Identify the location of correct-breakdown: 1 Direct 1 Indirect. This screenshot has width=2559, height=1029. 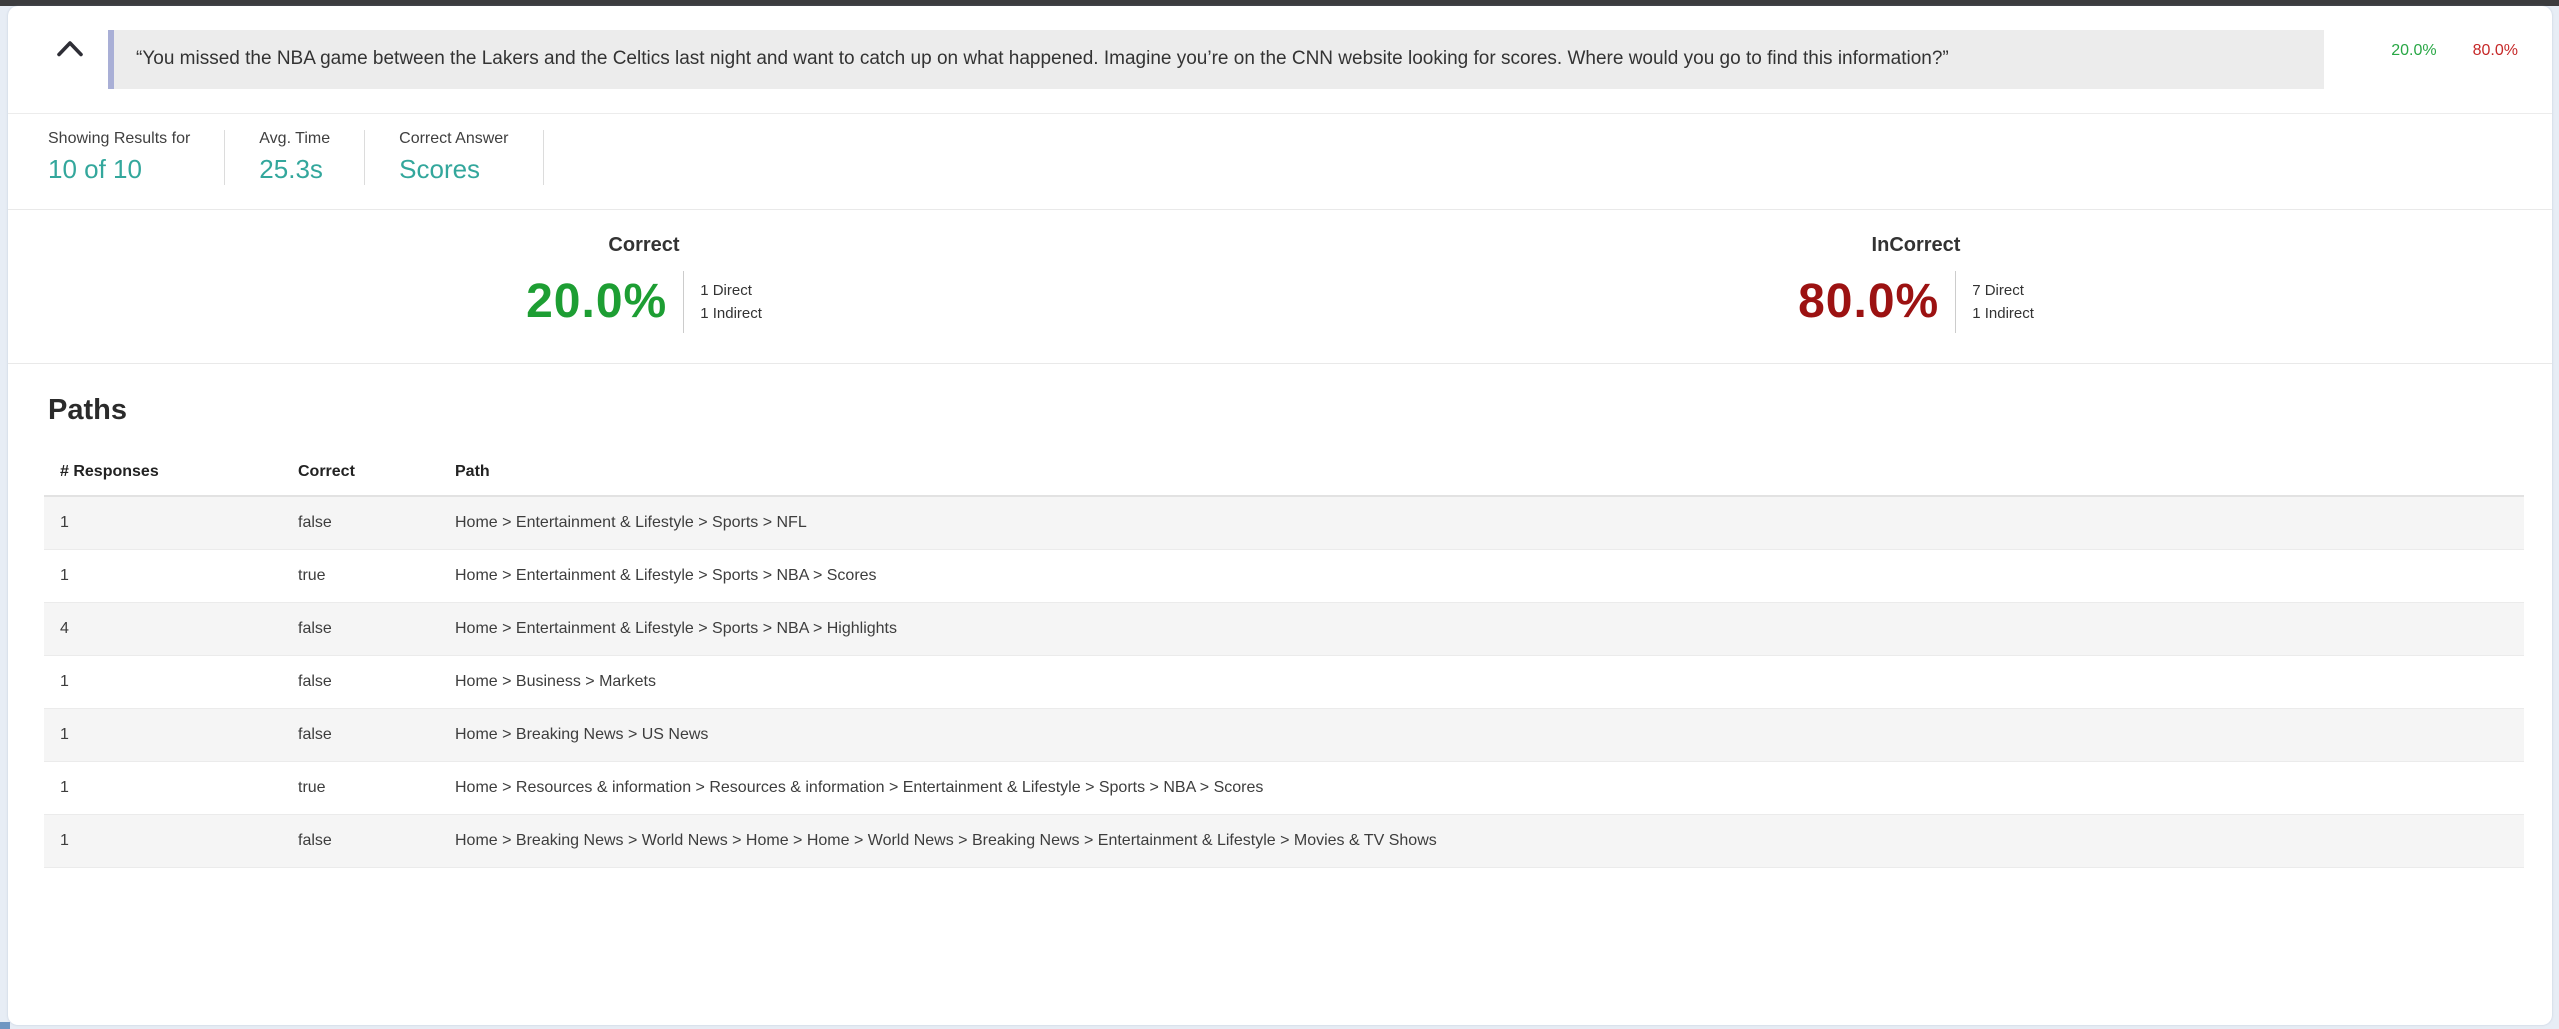
(731, 302).